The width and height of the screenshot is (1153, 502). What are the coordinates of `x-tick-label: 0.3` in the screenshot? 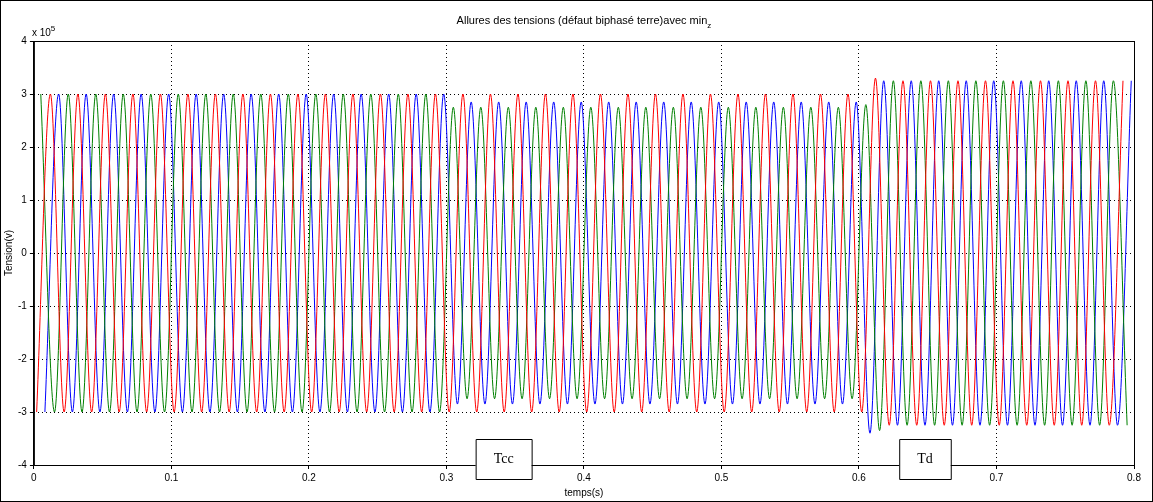 It's located at (446, 477).